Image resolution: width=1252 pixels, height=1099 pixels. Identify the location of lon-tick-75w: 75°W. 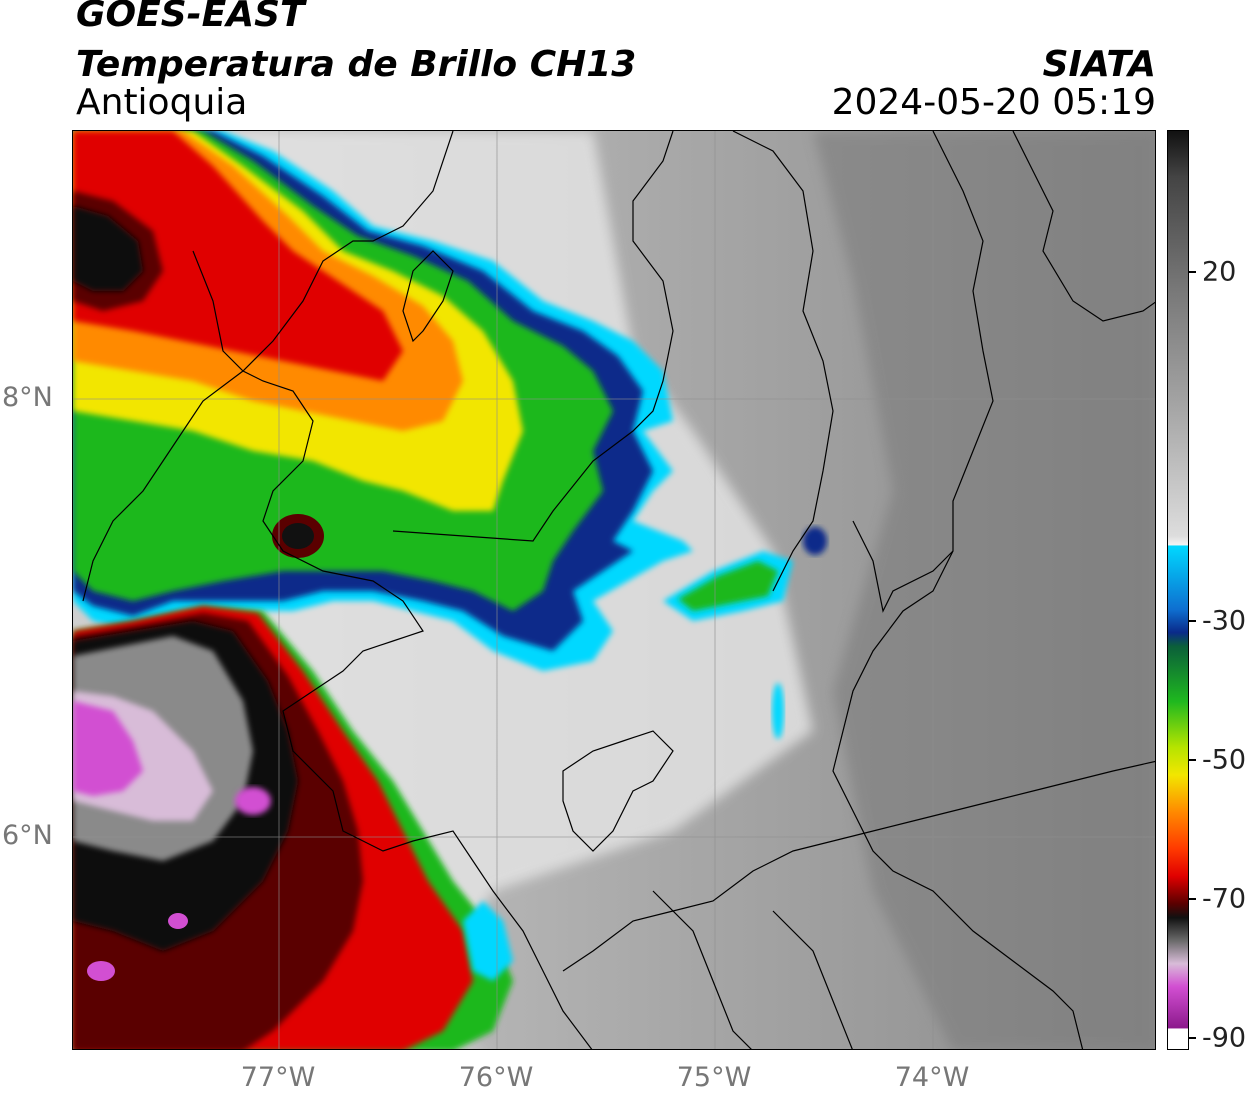
(714, 1077).